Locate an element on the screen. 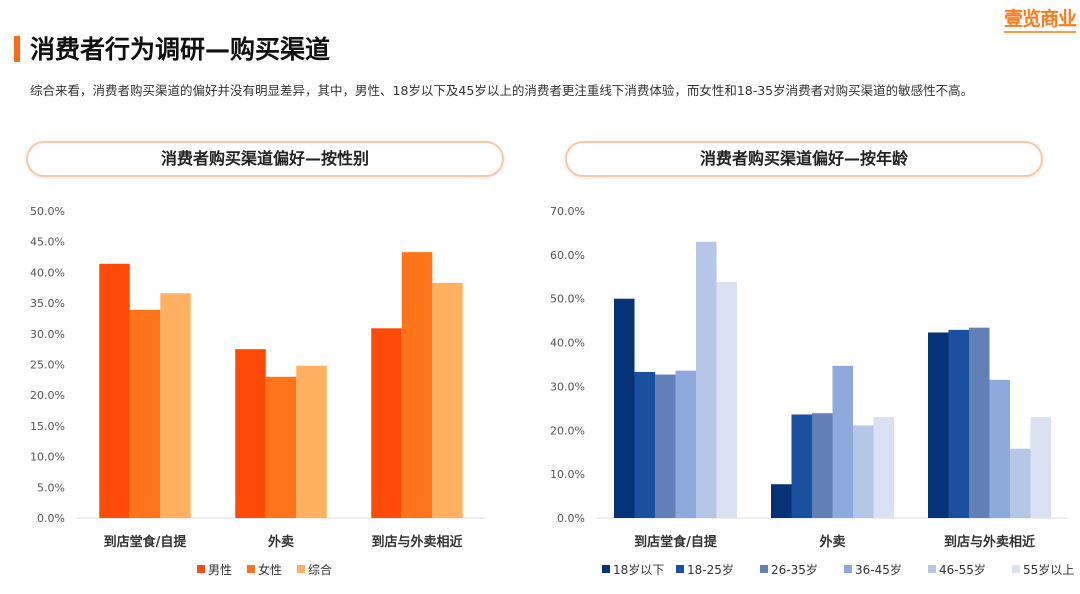 This screenshot has height=594, width=1080. bar-男性-外卖 is located at coordinates (250, 433).